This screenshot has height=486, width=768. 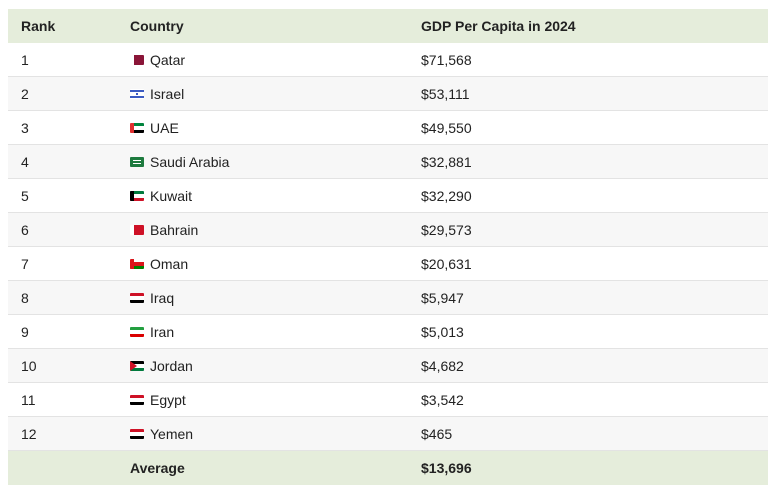 I want to click on country-cell: Egypt, so click(x=168, y=399).